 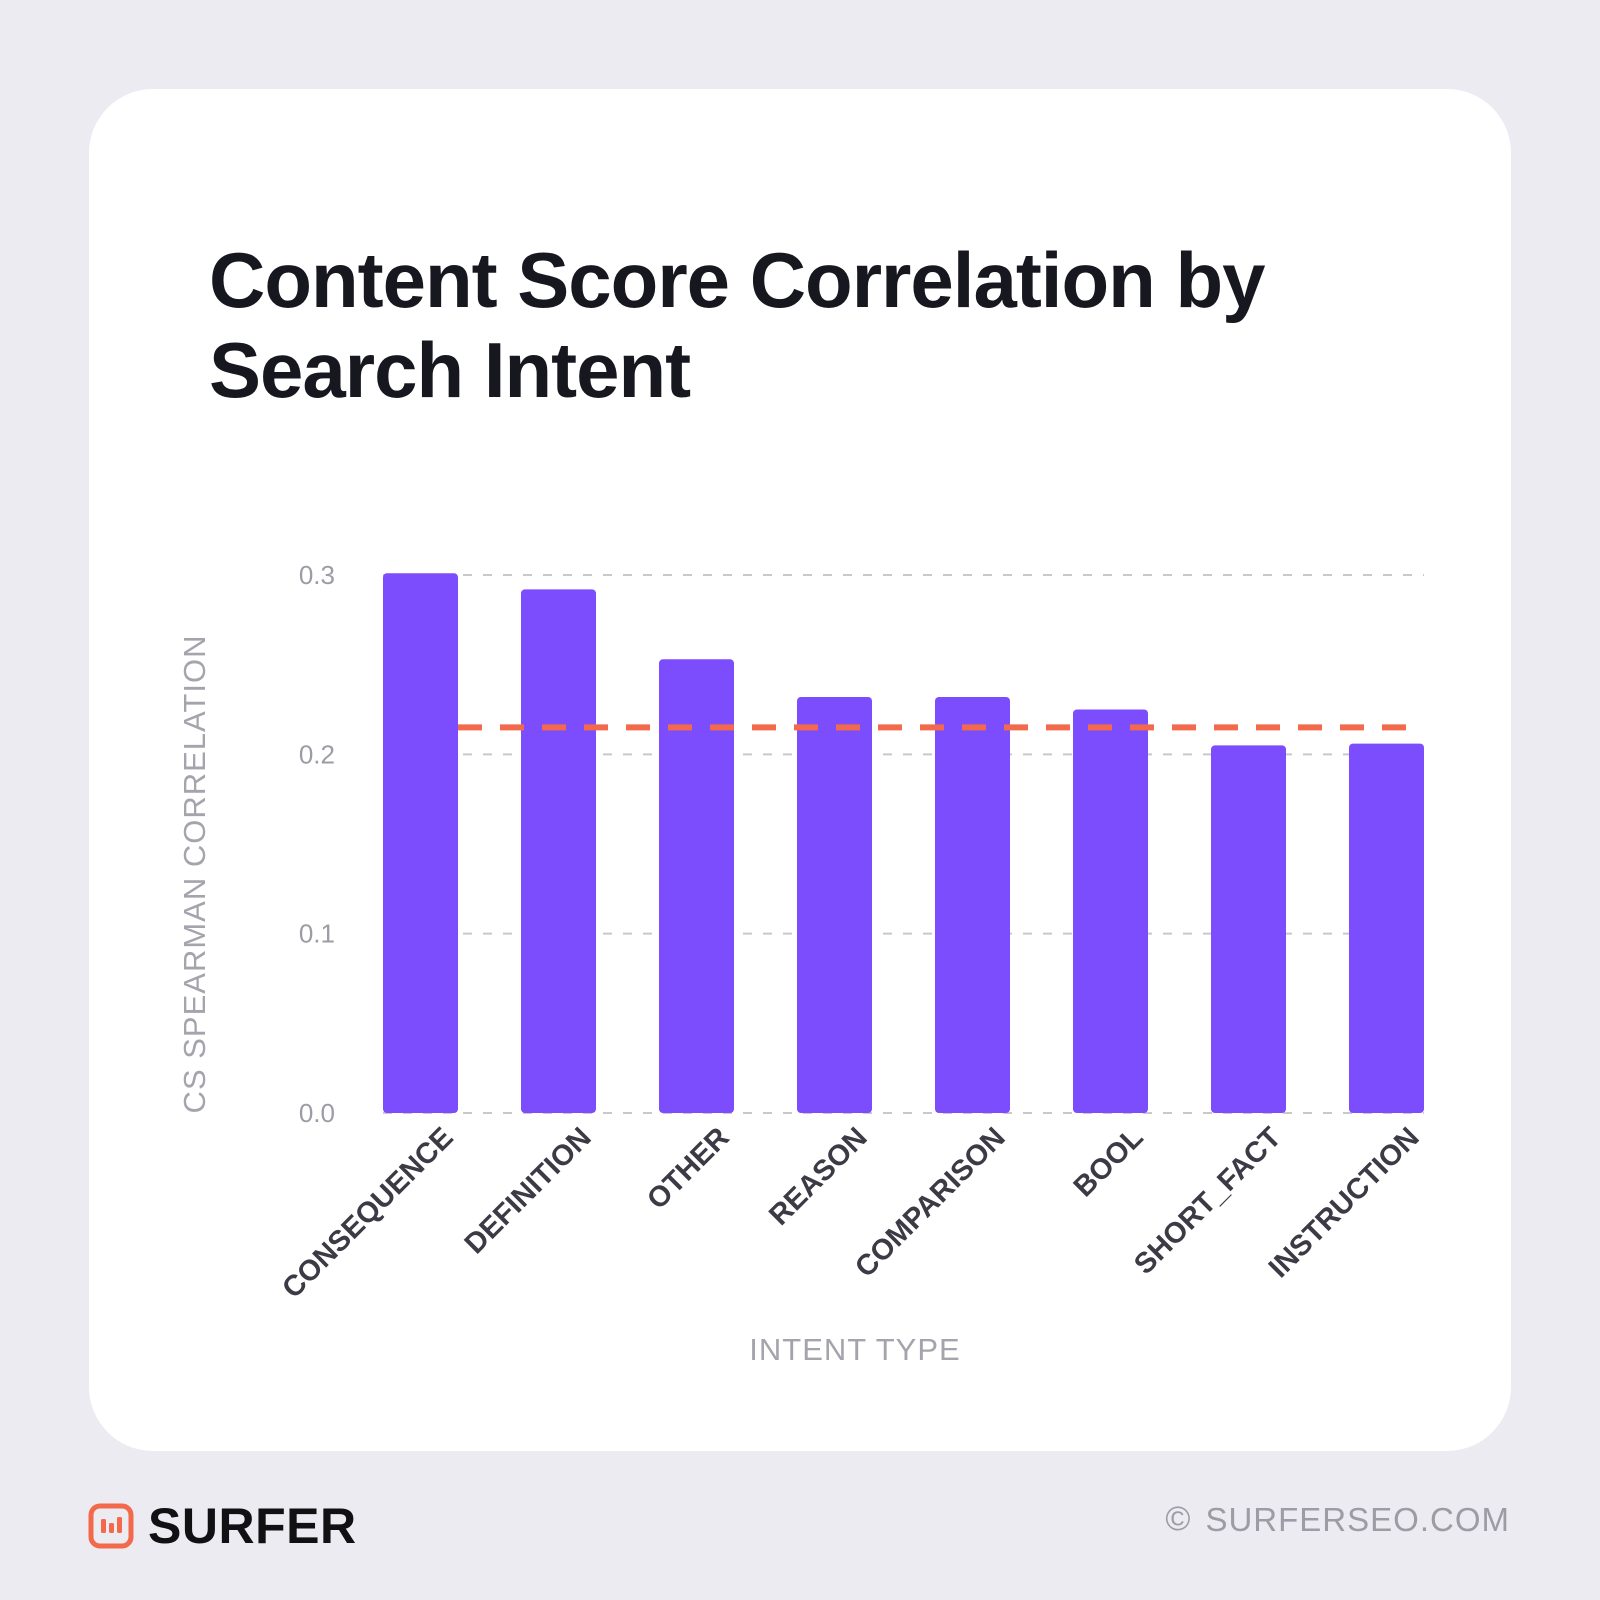 What do you see at coordinates (317, 575) in the screenshot?
I see `y-tick-label: 0.3` at bounding box center [317, 575].